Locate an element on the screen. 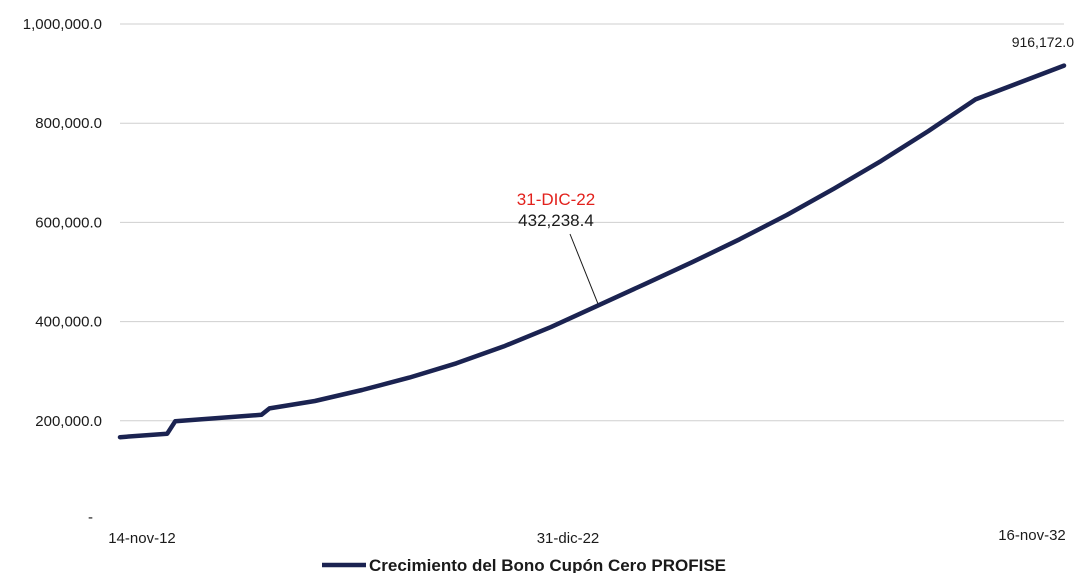 The width and height of the screenshot is (1078, 573). x-axis-tick-labels: 14-nov-12 31-dic-22 16-nov-32 is located at coordinates (587, 537).